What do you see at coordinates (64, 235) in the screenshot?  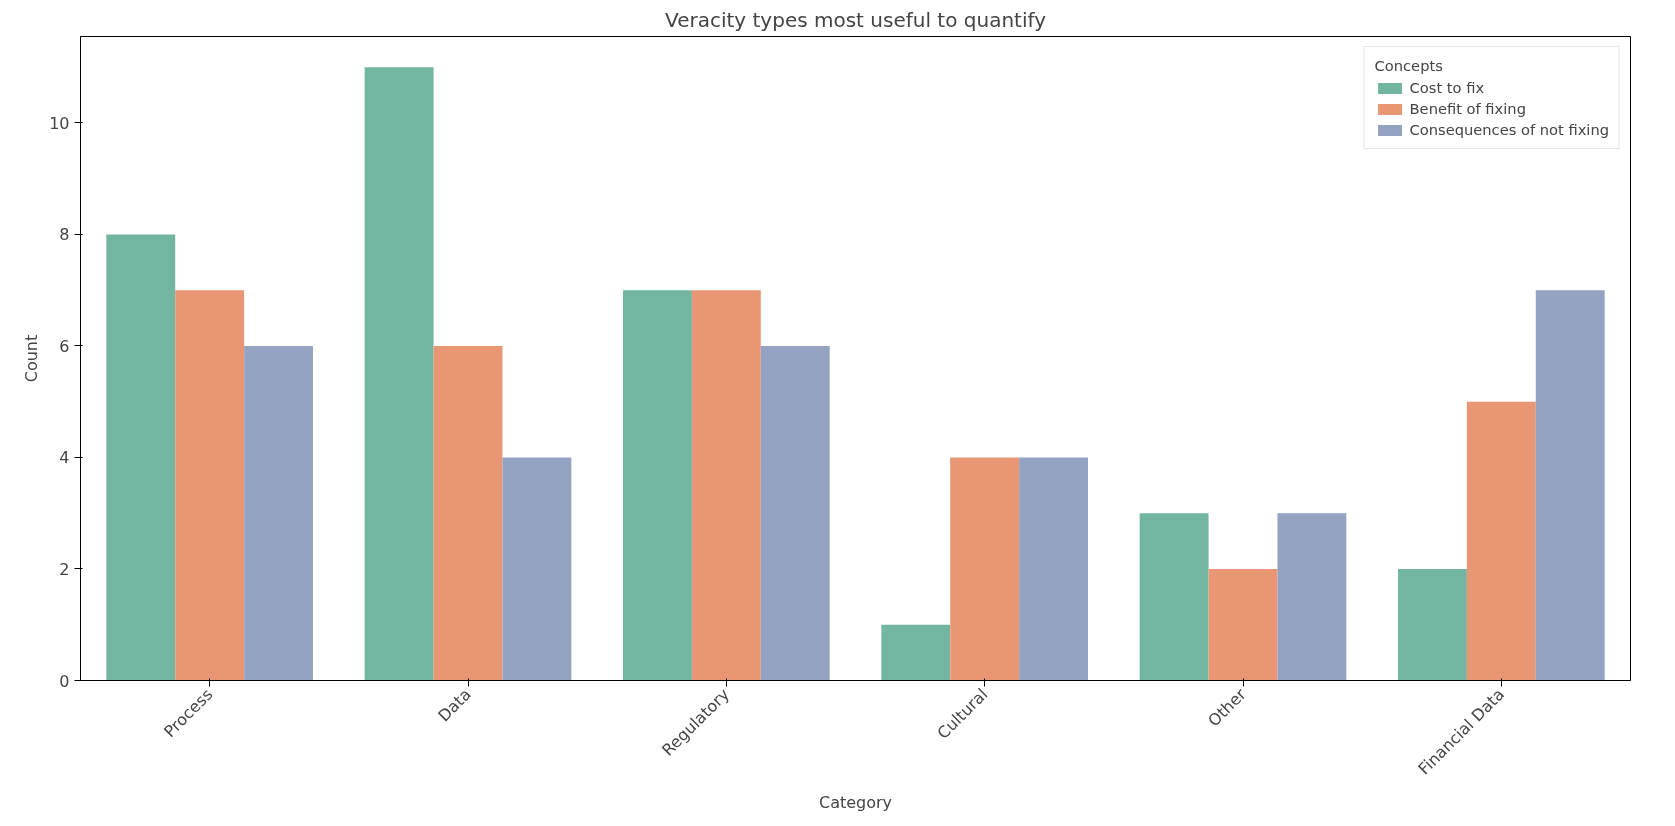 I see `y-tick-label: 8` at bounding box center [64, 235].